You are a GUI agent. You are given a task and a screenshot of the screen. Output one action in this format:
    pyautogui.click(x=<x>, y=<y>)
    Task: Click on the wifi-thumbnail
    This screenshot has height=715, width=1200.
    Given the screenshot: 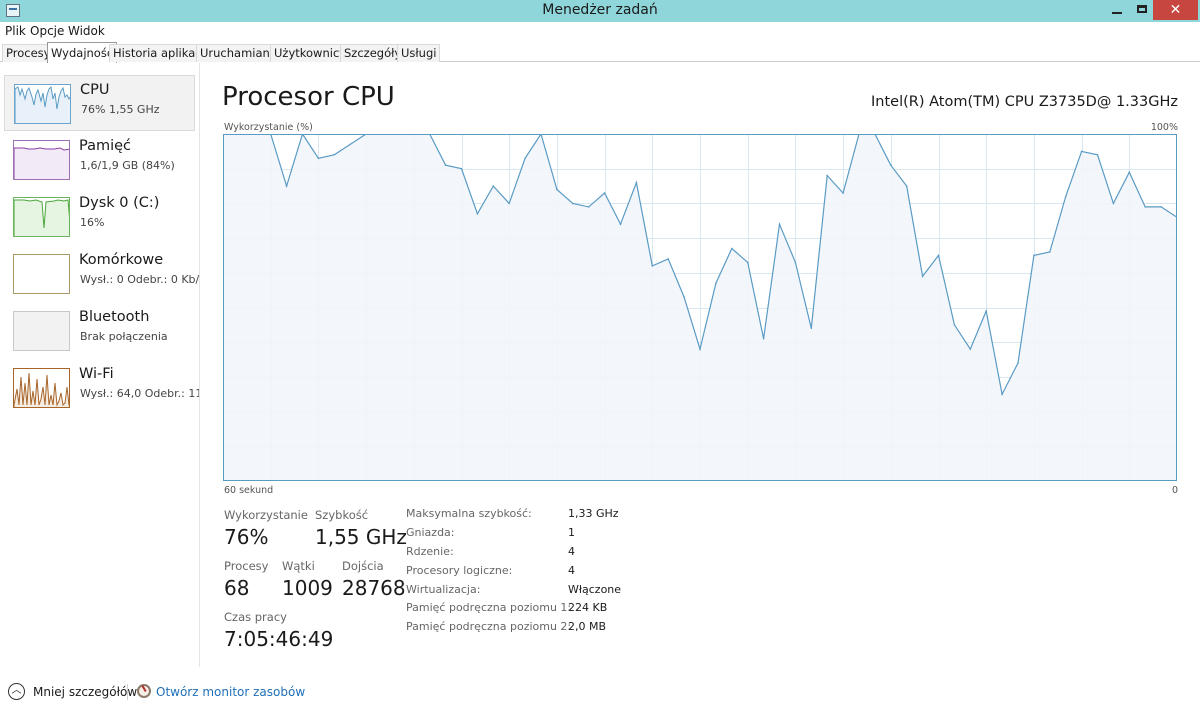 What is the action you would take?
    pyautogui.click(x=41, y=388)
    